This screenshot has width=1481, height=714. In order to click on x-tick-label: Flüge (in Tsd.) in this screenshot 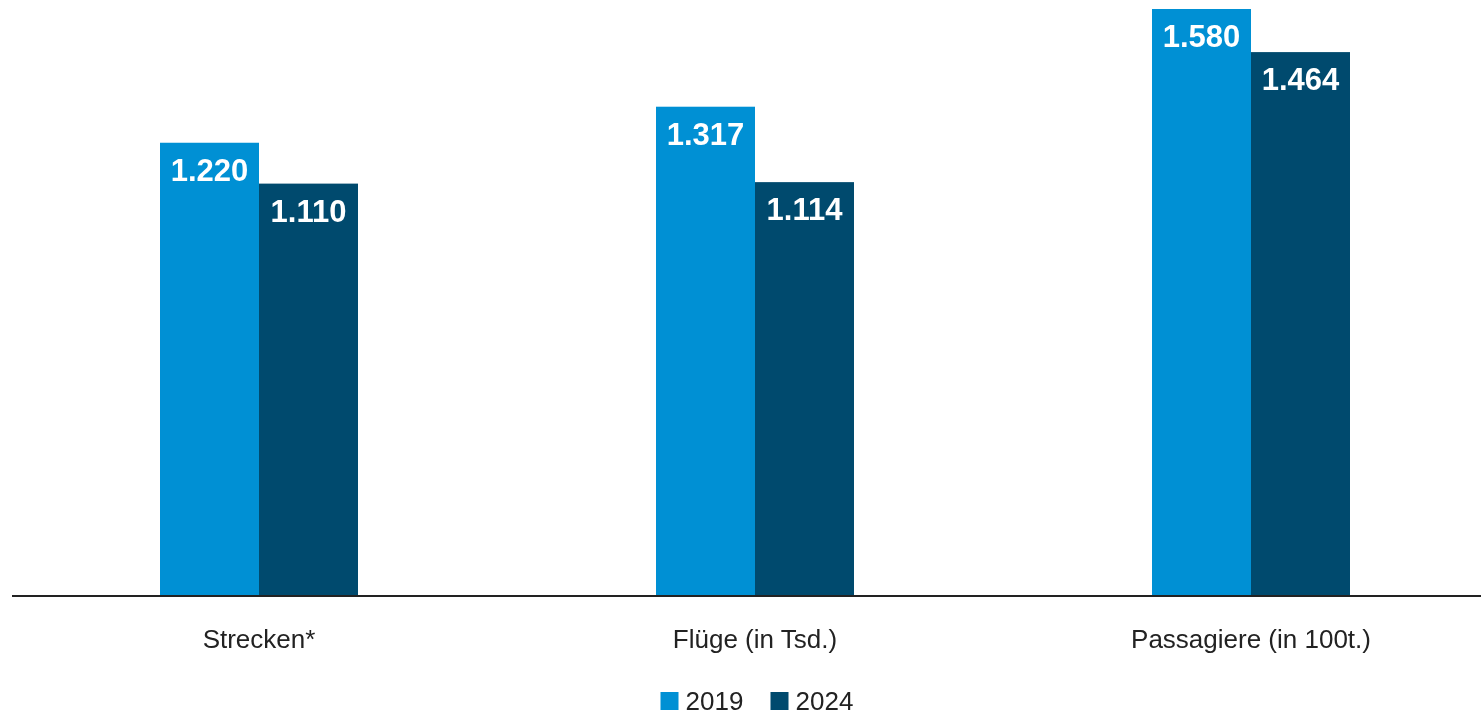, I will do `click(755, 639)`.